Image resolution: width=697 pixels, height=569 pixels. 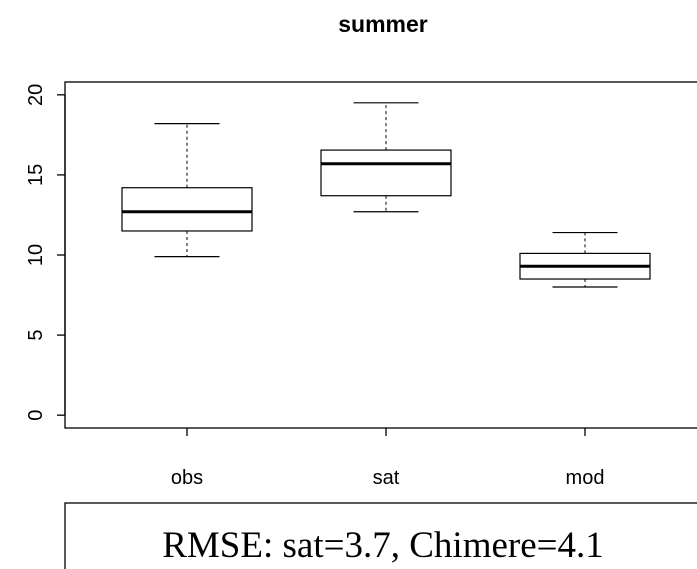 What do you see at coordinates (36, 415) in the screenshot?
I see `y-tick-label: 0` at bounding box center [36, 415].